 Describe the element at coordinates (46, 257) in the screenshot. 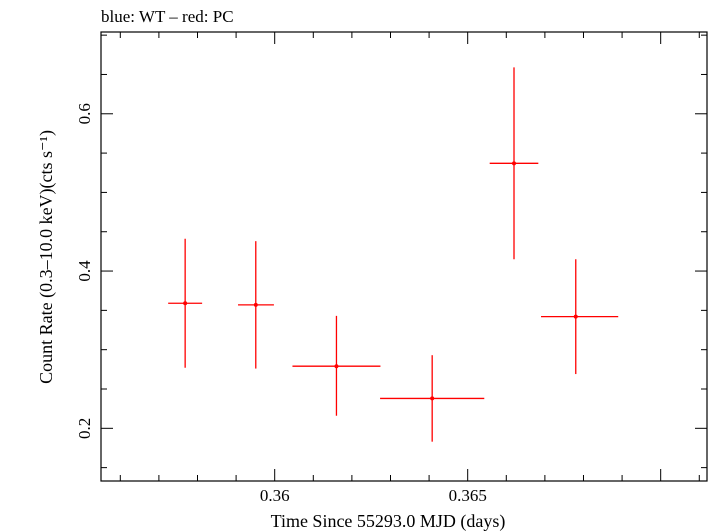

I see `y-axis-label: Count Rate (0.3–10.0 keV)(cts s⁻¹)` at that location.